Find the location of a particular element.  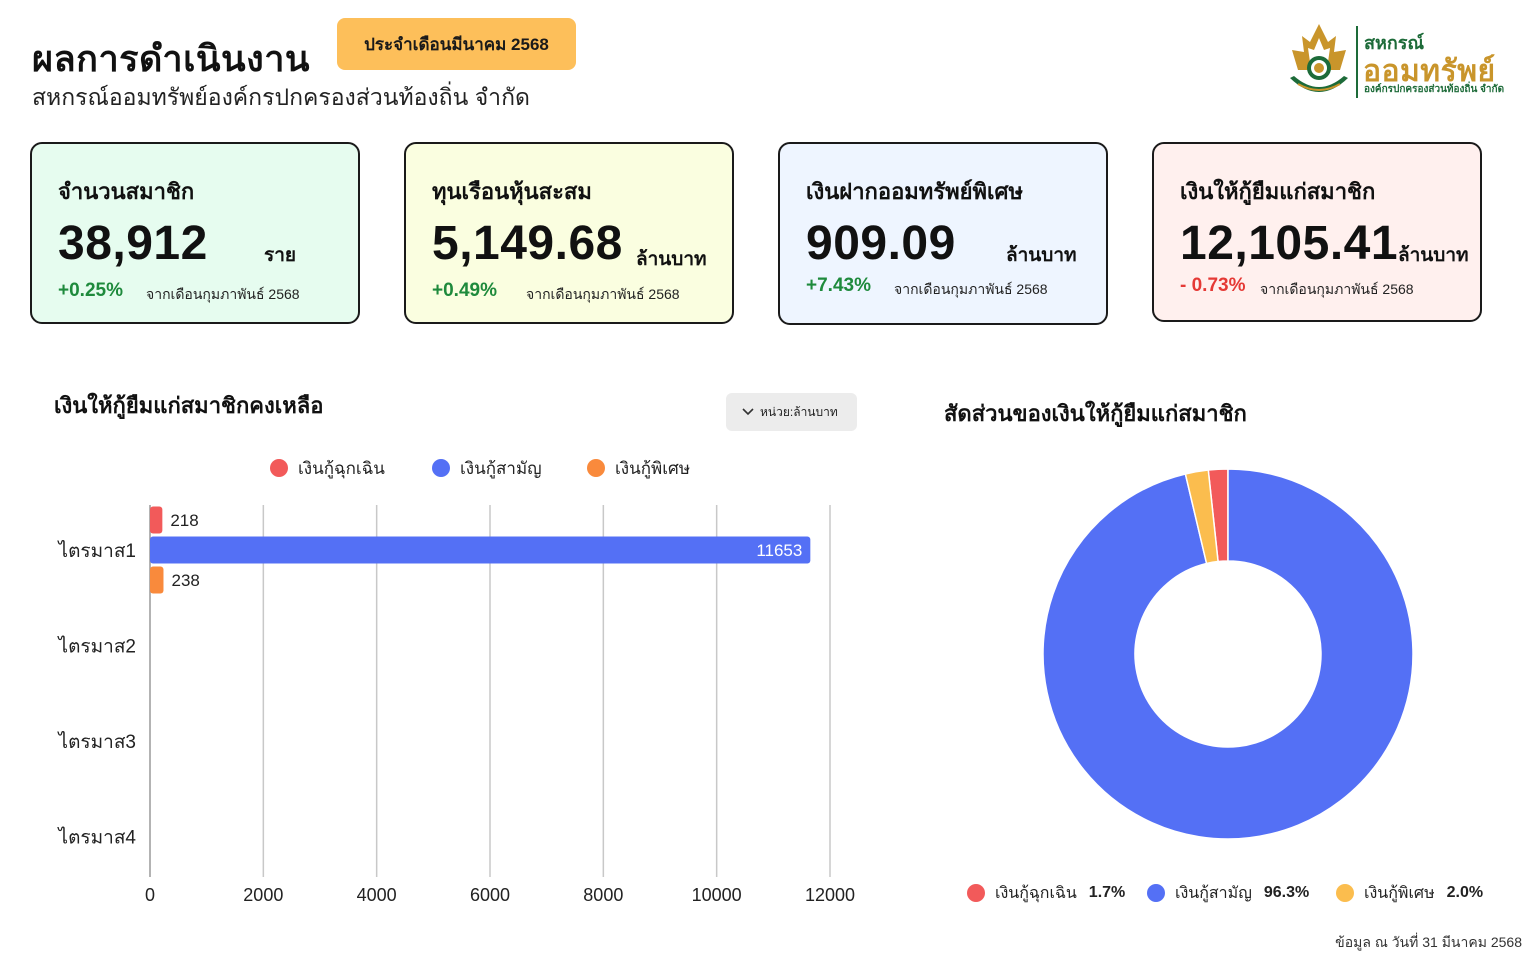

kpi-title: เงินฝากออมทรัพย์พิเศษ is located at coordinates (914, 191).